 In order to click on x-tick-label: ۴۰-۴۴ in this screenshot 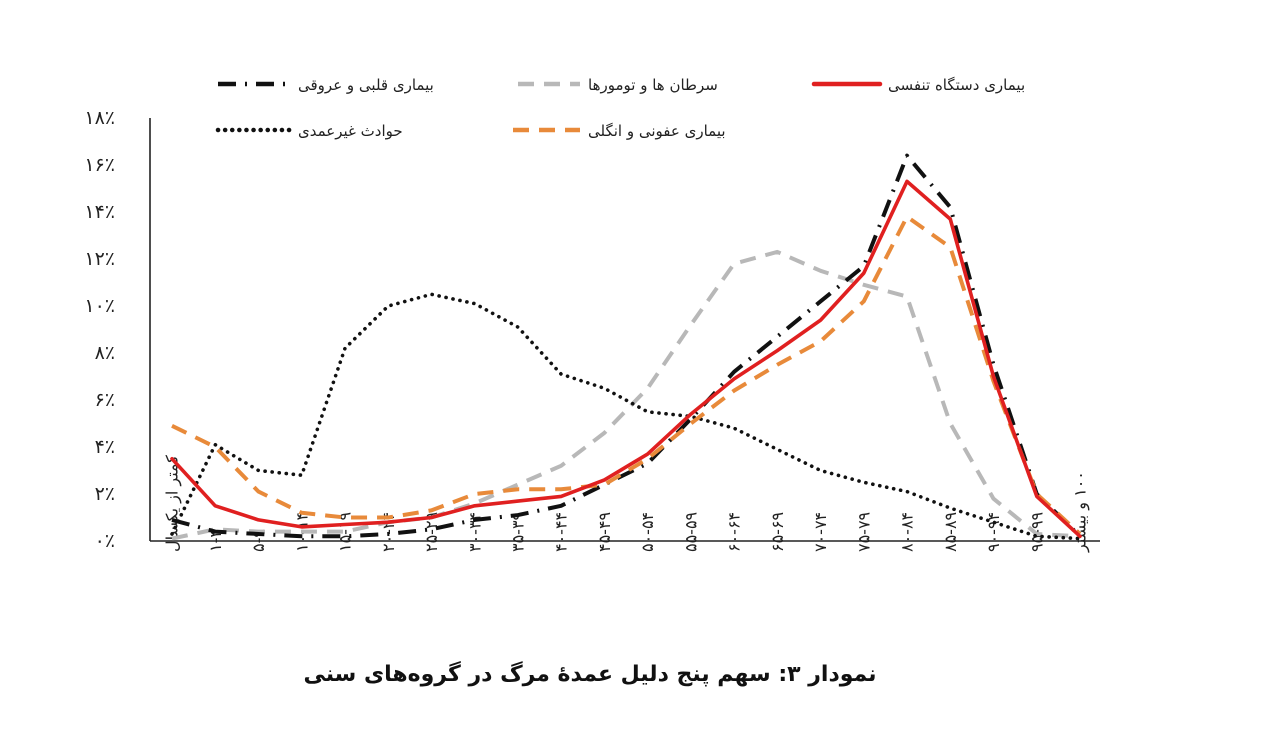, I will do `click(561, 532)`.